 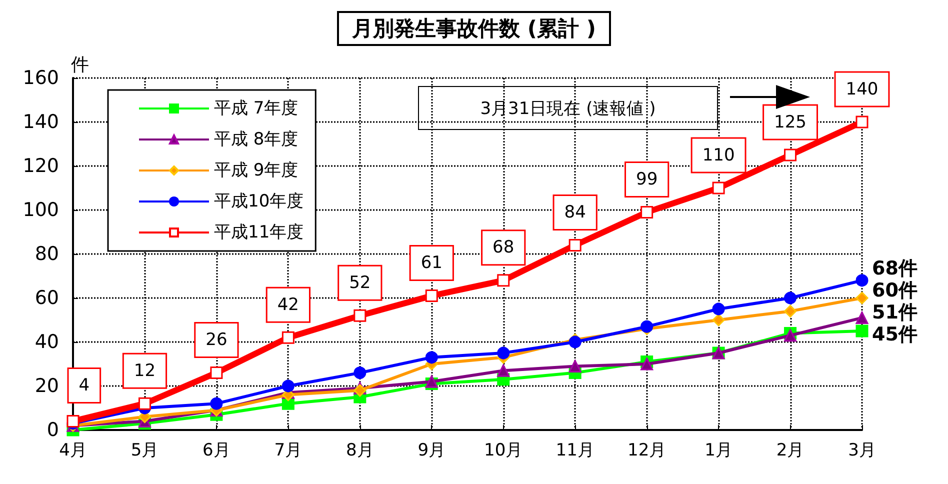 I want to click on y-tick-label: 40, so click(x=46, y=342).